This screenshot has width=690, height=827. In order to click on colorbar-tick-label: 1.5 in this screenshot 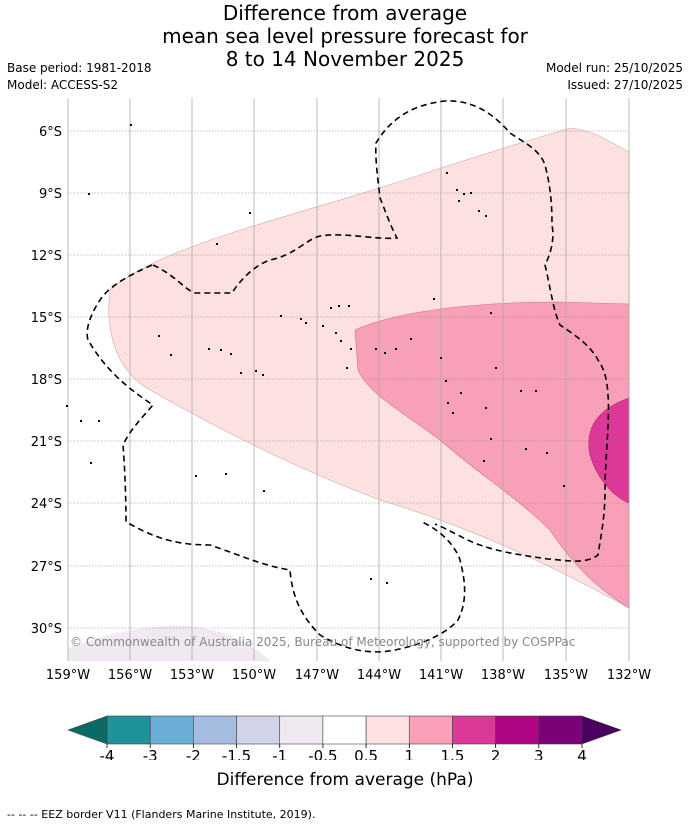, I will do `click(453, 753)`.